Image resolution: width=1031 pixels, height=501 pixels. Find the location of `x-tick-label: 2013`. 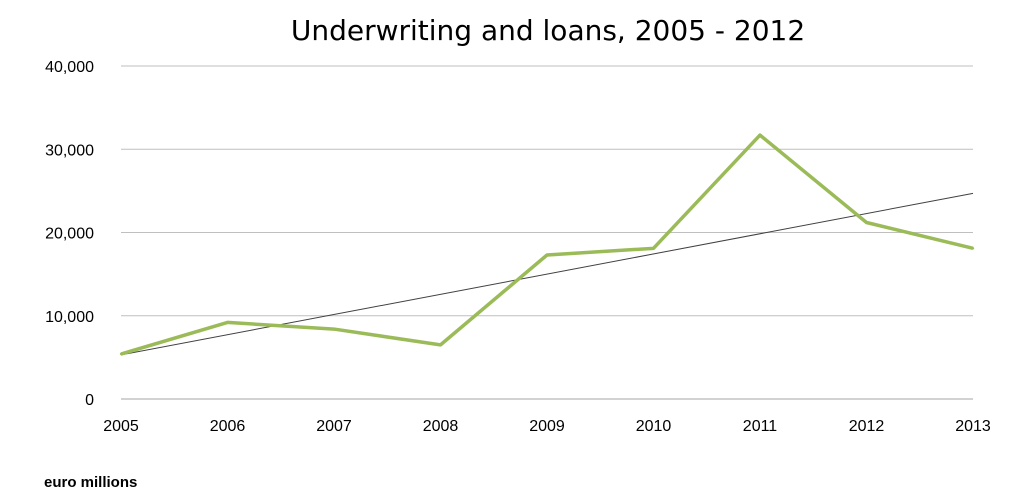

x-tick-label: 2013 is located at coordinates (973, 426).